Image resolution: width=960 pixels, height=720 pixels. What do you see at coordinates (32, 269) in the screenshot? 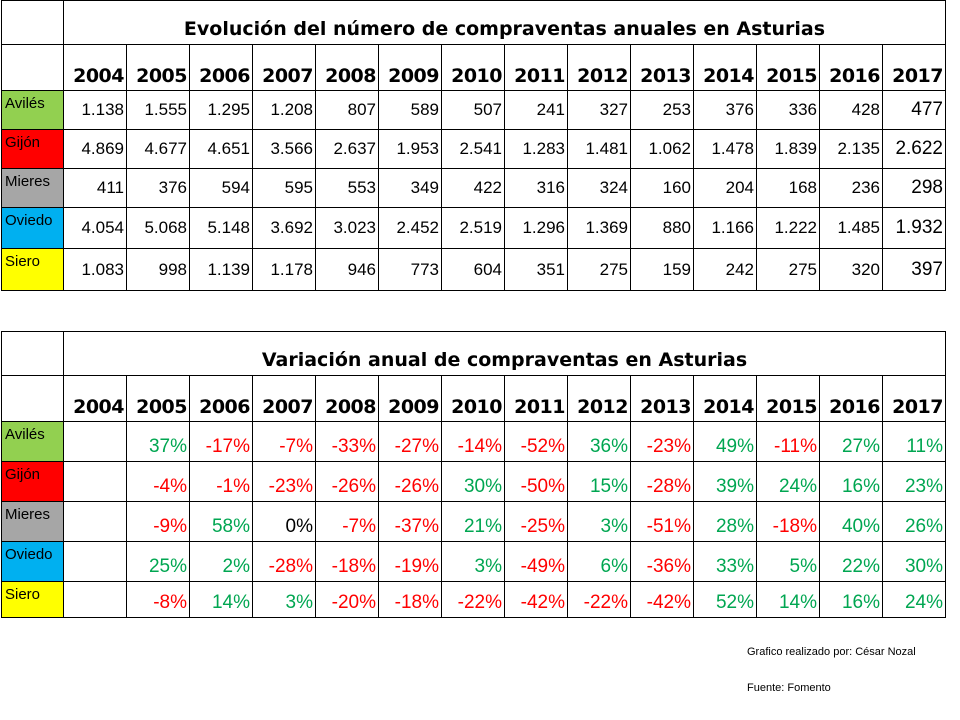
I see `city-label: Siero` at bounding box center [32, 269].